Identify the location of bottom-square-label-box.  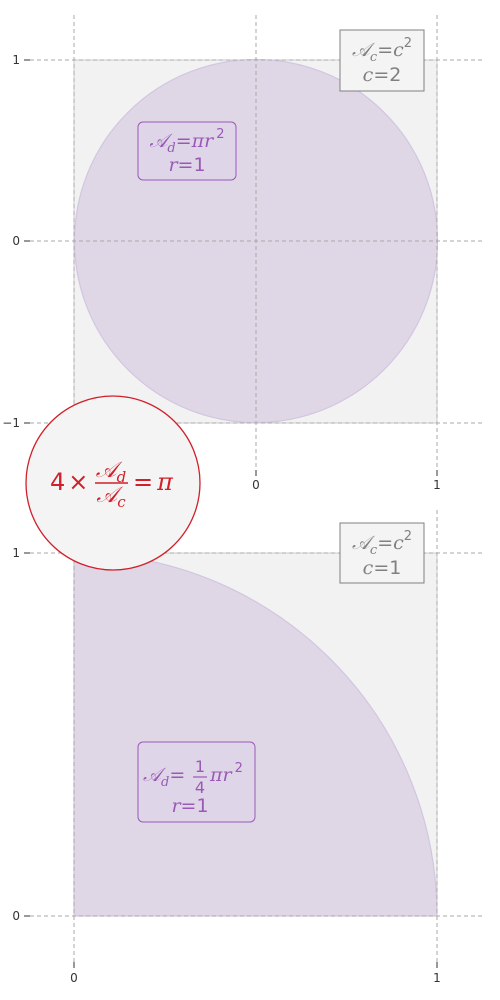
(382, 553).